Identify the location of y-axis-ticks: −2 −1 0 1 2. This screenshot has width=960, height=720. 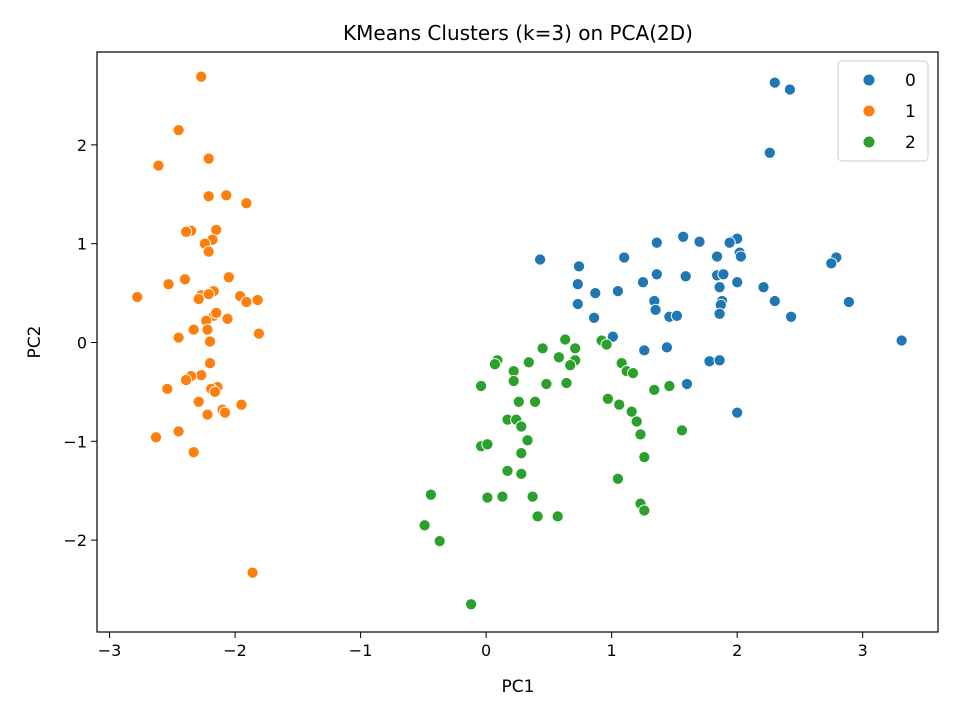
(80, 343).